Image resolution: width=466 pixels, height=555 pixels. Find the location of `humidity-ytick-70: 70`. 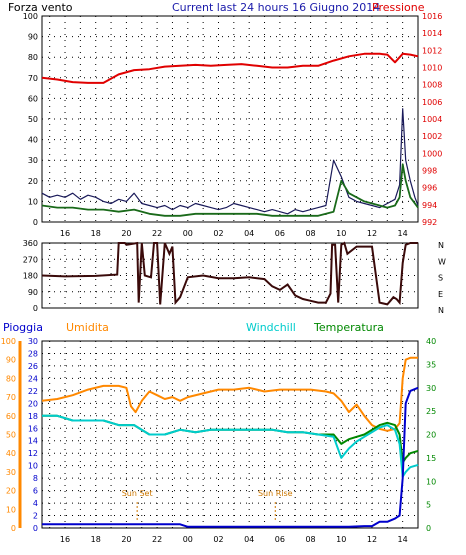

humidity-ytick-70: 70 is located at coordinates (11, 397).